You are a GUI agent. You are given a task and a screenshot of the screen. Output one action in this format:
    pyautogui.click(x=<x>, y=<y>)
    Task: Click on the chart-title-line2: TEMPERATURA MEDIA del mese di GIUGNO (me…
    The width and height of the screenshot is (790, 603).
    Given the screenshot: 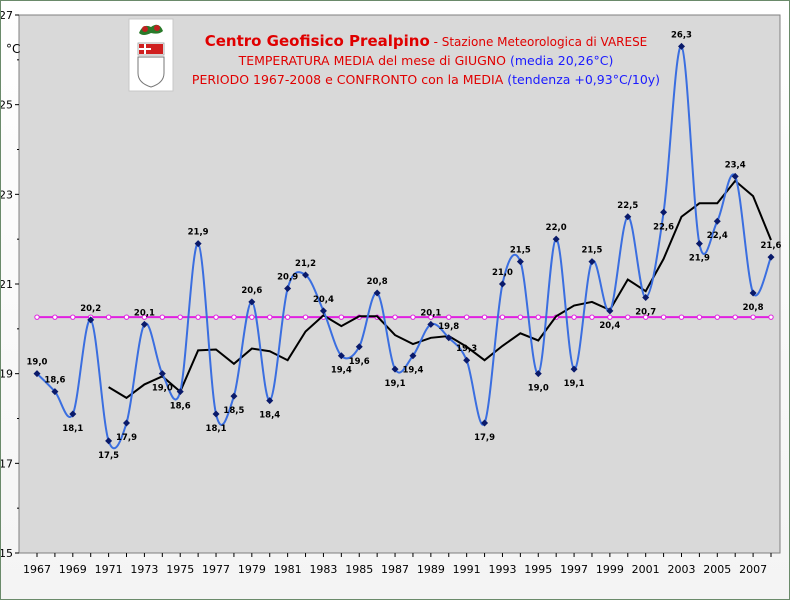 What is the action you would take?
    pyautogui.click(x=426, y=60)
    